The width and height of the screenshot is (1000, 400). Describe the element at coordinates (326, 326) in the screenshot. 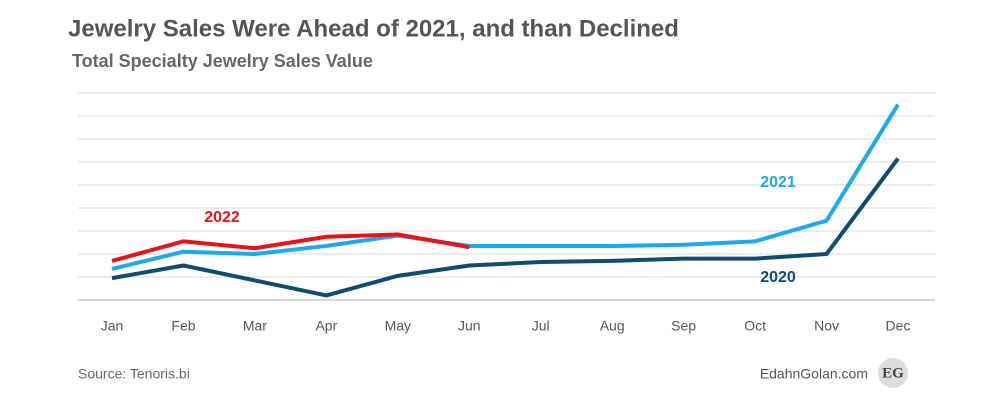

I see `x-tick-label: Apr` at that location.